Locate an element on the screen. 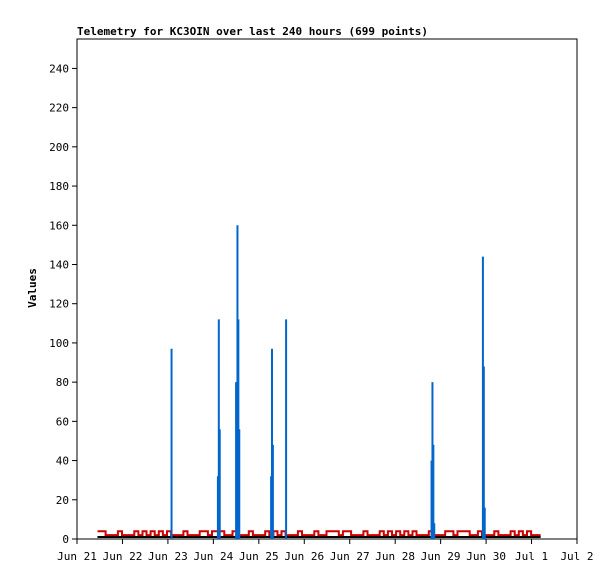 The width and height of the screenshot is (615, 579). x-tick-label: Jul 1 is located at coordinates (531, 556).